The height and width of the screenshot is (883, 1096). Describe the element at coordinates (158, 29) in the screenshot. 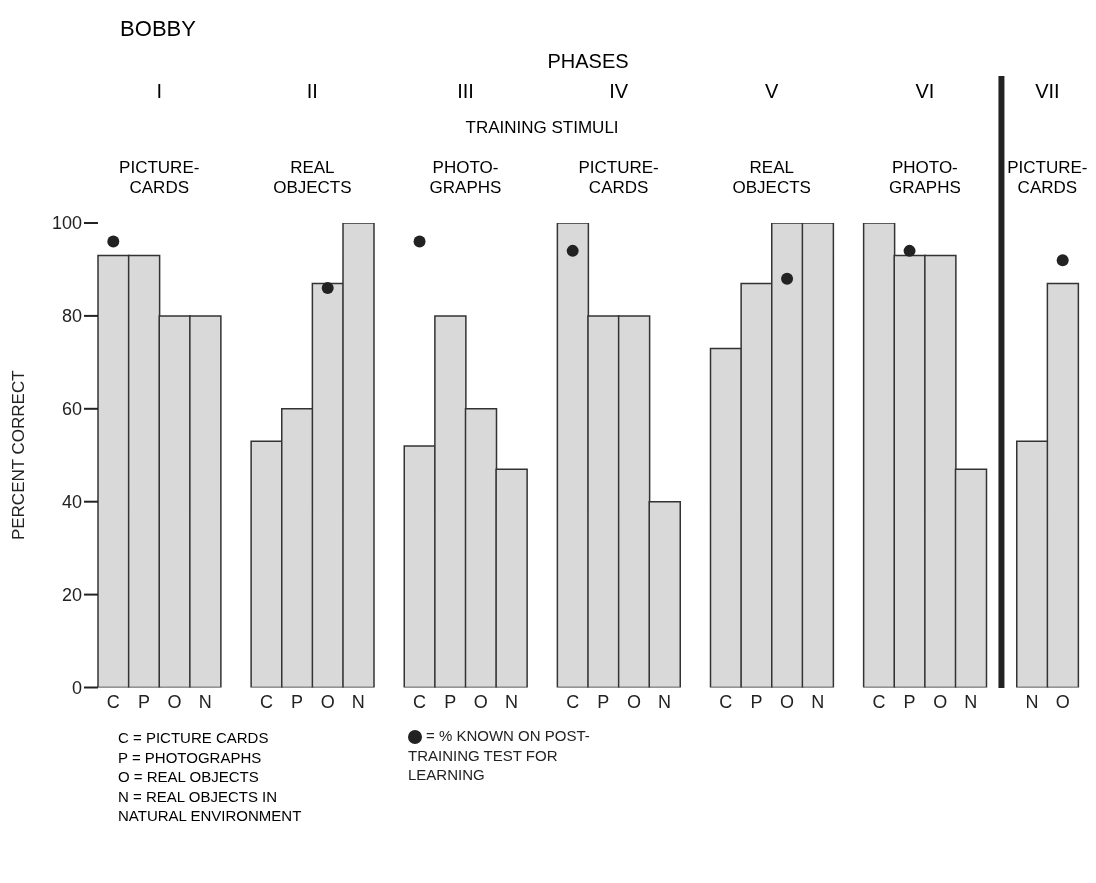

I see `chart-title: BOBBY` at that location.